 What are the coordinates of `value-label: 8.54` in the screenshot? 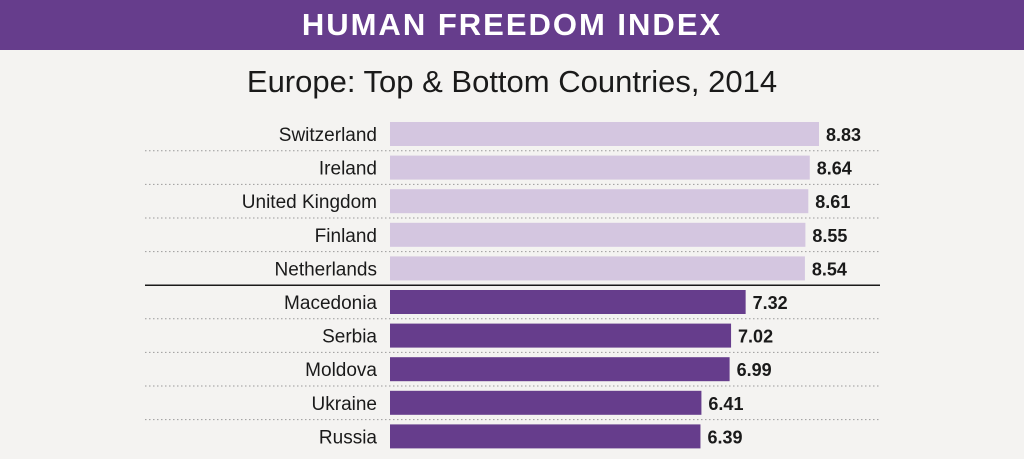 It's located at (829, 269).